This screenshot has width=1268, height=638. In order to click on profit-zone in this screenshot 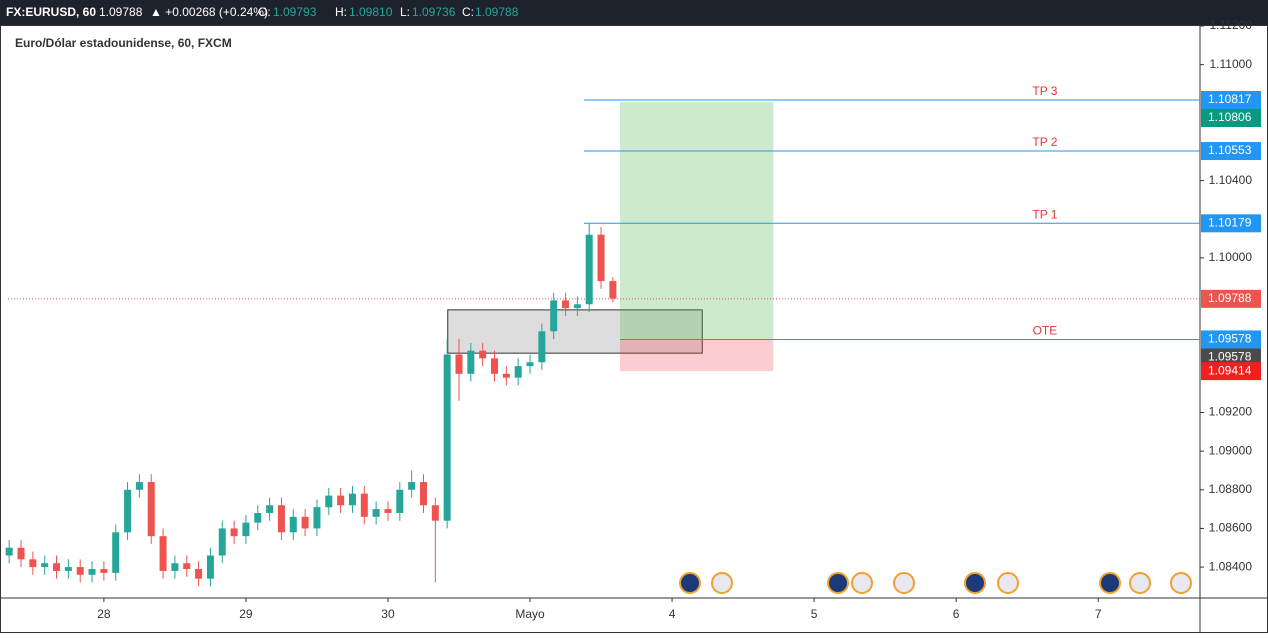, I will do `click(696, 221)`.